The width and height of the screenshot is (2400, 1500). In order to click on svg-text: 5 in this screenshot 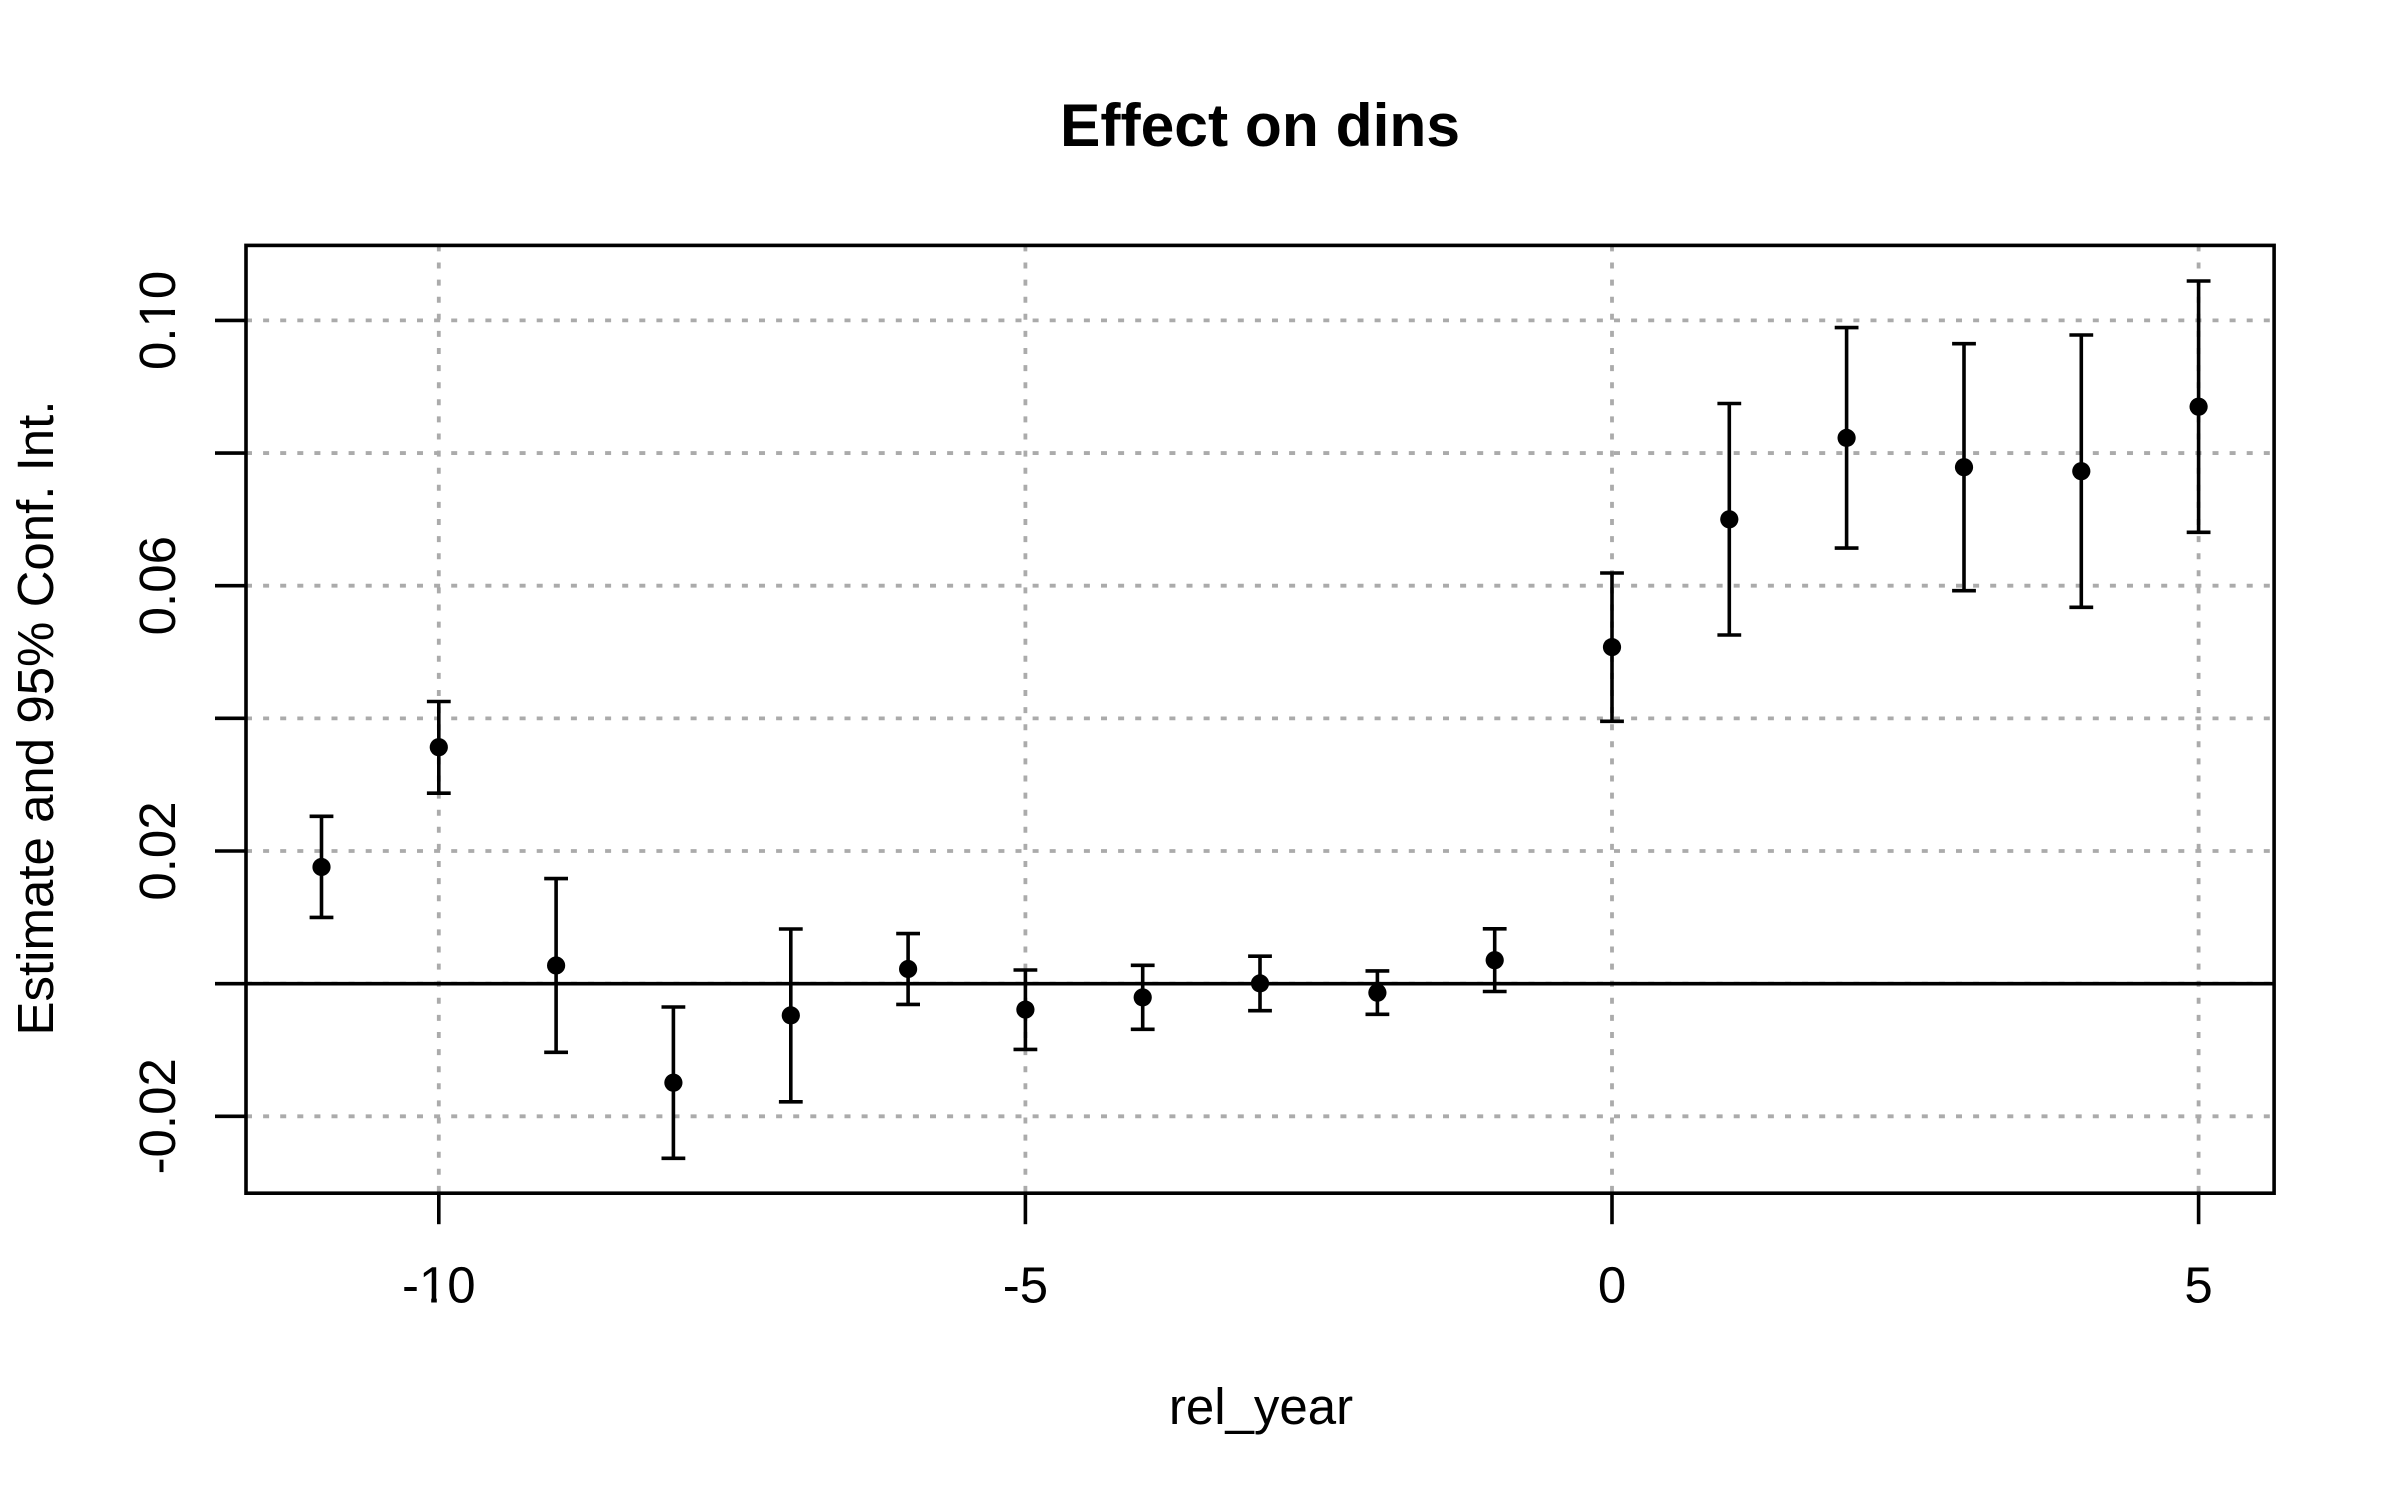, I will do `click(2198, 1285)`.